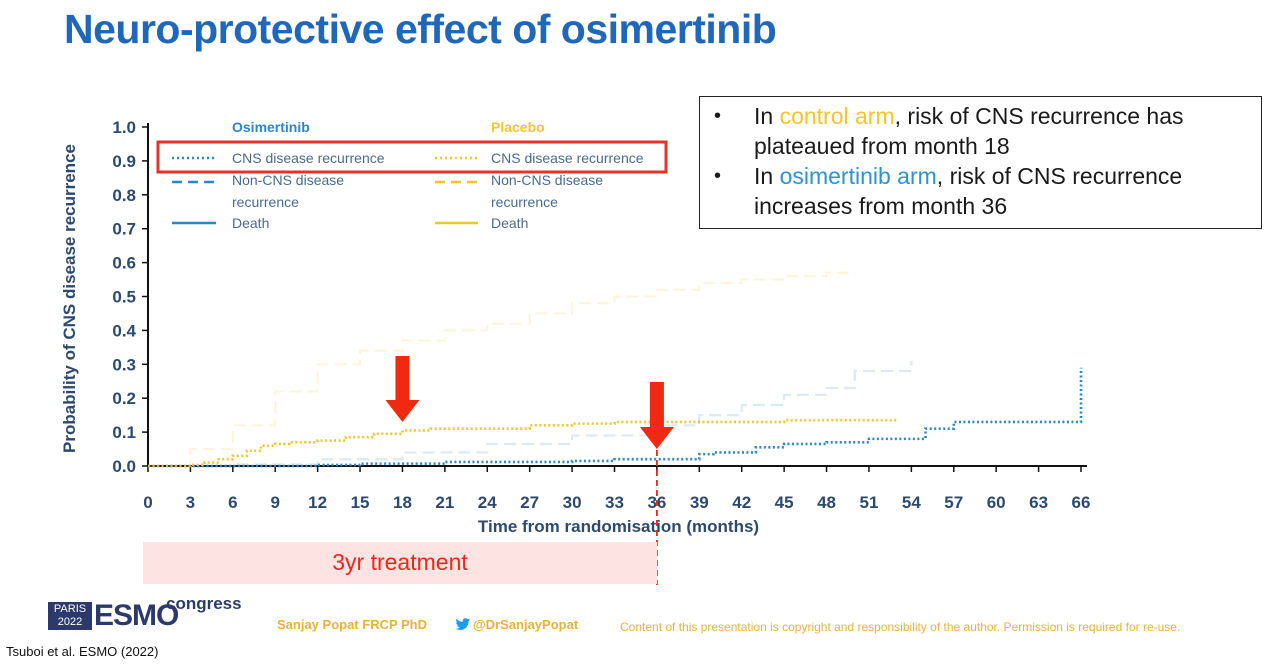  What do you see at coordinates (124, 161) in the screenshot?
I see `y-tick-label: 0.9` at bounding box center [124, 161].